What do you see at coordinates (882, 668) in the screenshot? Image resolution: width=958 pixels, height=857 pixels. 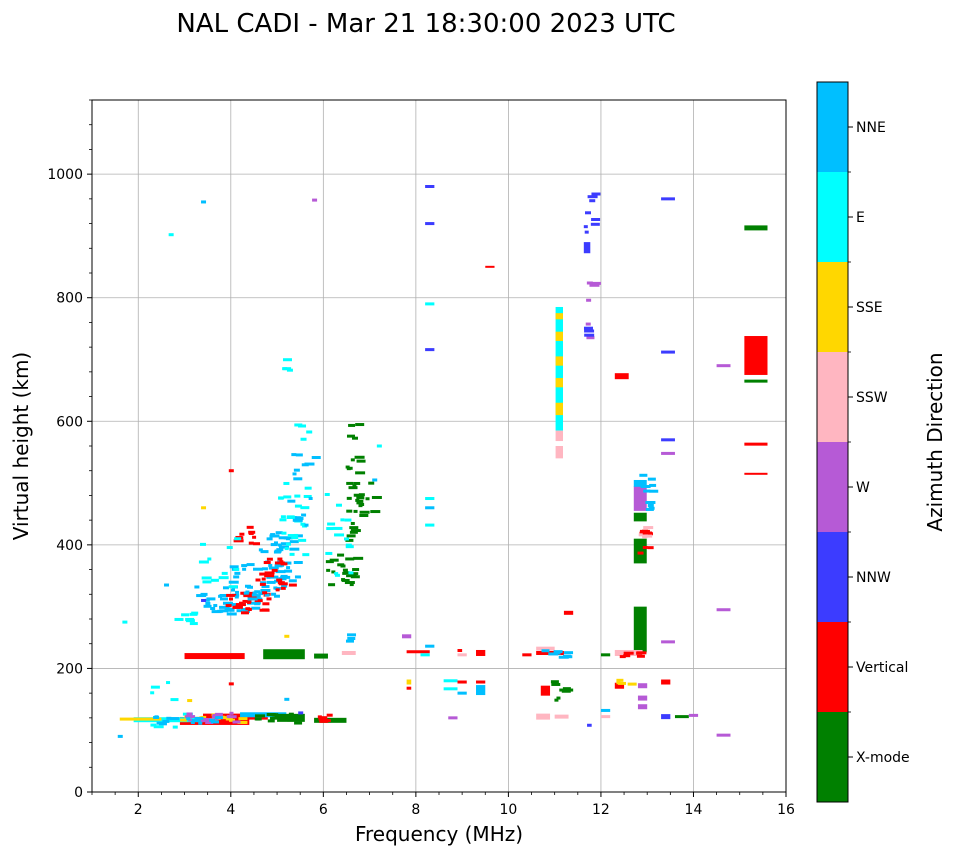 I see `colorbar-tick-label: Vertical` at bounding box center [882, 668].